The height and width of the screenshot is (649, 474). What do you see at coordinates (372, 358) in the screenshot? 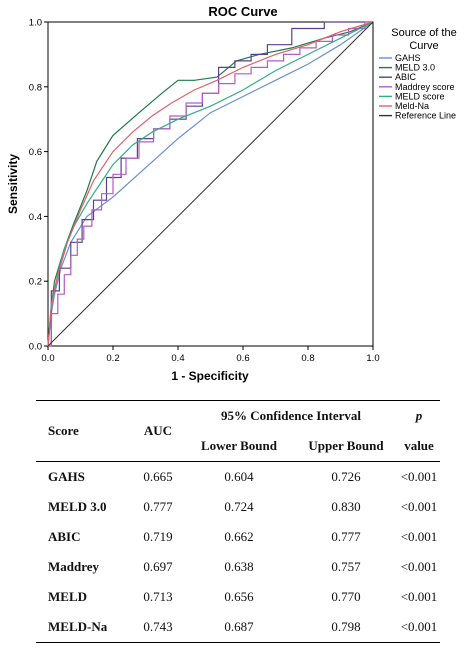
I see `x-tick-label: 1.0` at bounding box center [372, 358].